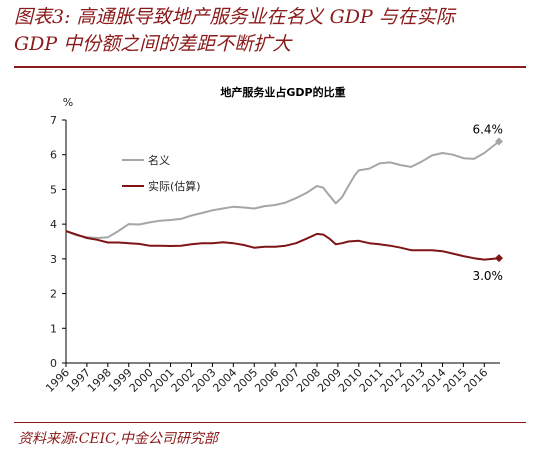 This screenshot has height=458, width=536. What do you see at coordinates (270, 422) in the screenshot?
I see `source-divider` at bounding box center [270, 422].